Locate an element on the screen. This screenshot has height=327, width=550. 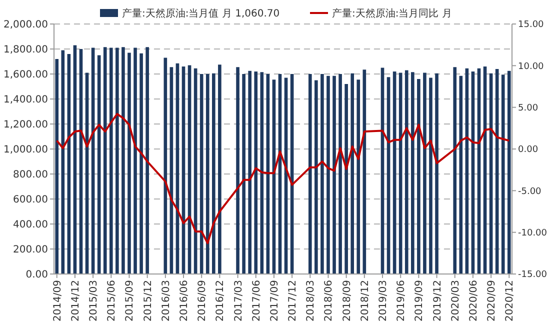
y2-tick-label: -15.00 is located at coordinates (533, 275).